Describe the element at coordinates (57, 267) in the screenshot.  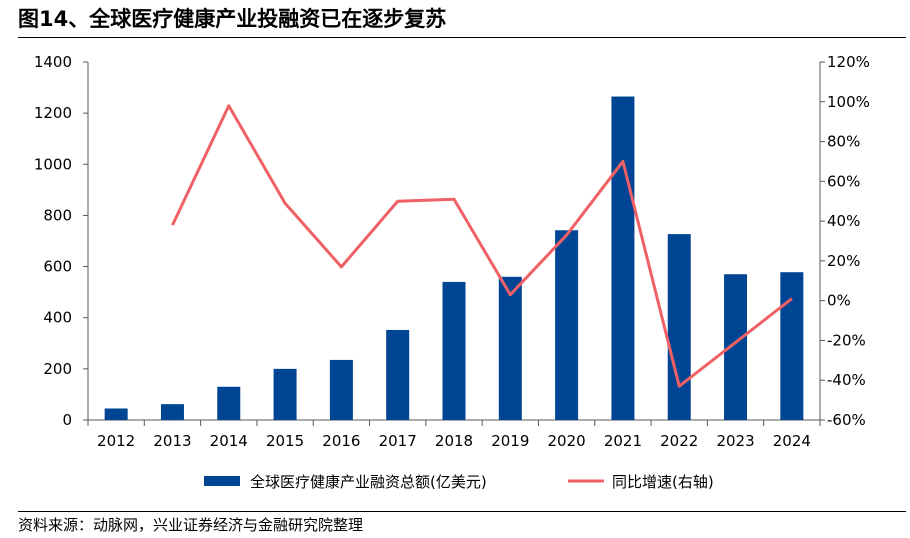
I see `left-tick-label: 600` at that location.